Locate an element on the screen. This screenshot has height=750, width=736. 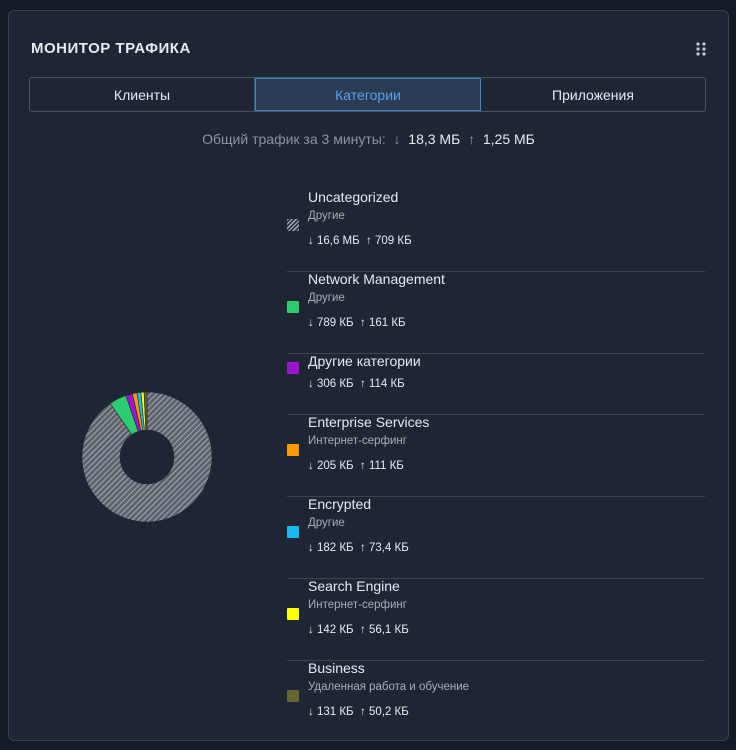
traffic-stats: ↓ 205 КБ ↑ 111 КБ is located at coordinates (356, 466).